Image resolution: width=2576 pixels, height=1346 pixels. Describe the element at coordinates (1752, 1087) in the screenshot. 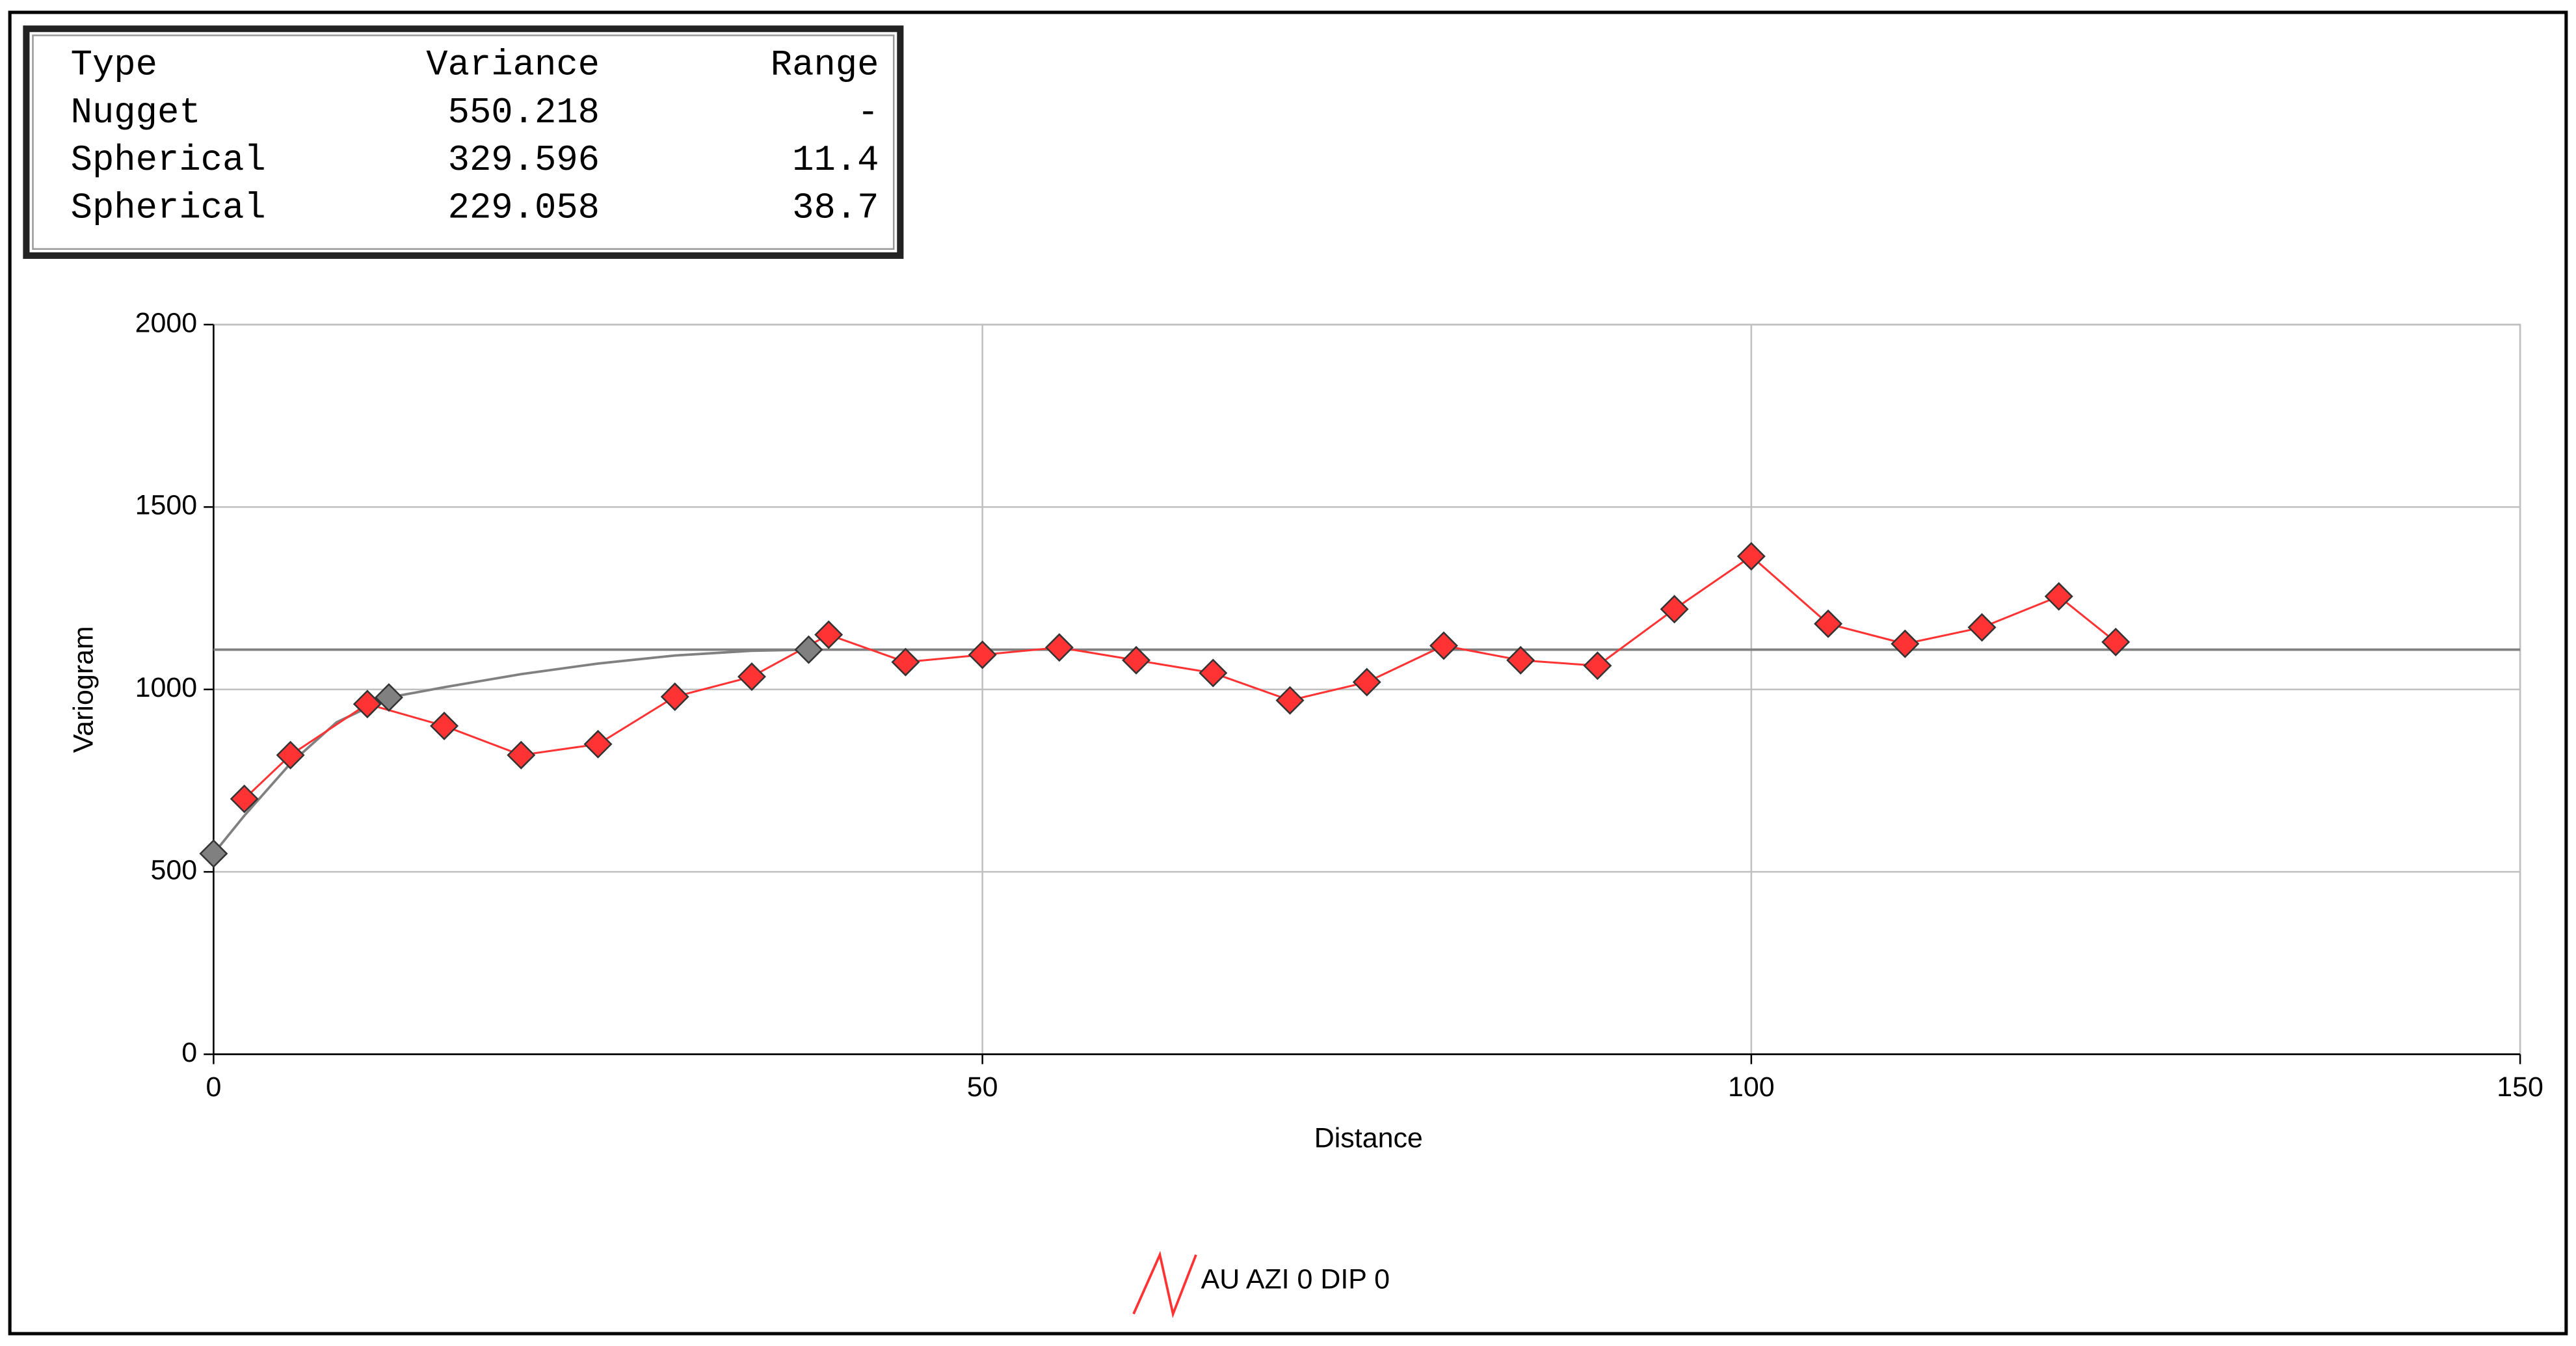

I see `x-tick-label: 100` at that location.